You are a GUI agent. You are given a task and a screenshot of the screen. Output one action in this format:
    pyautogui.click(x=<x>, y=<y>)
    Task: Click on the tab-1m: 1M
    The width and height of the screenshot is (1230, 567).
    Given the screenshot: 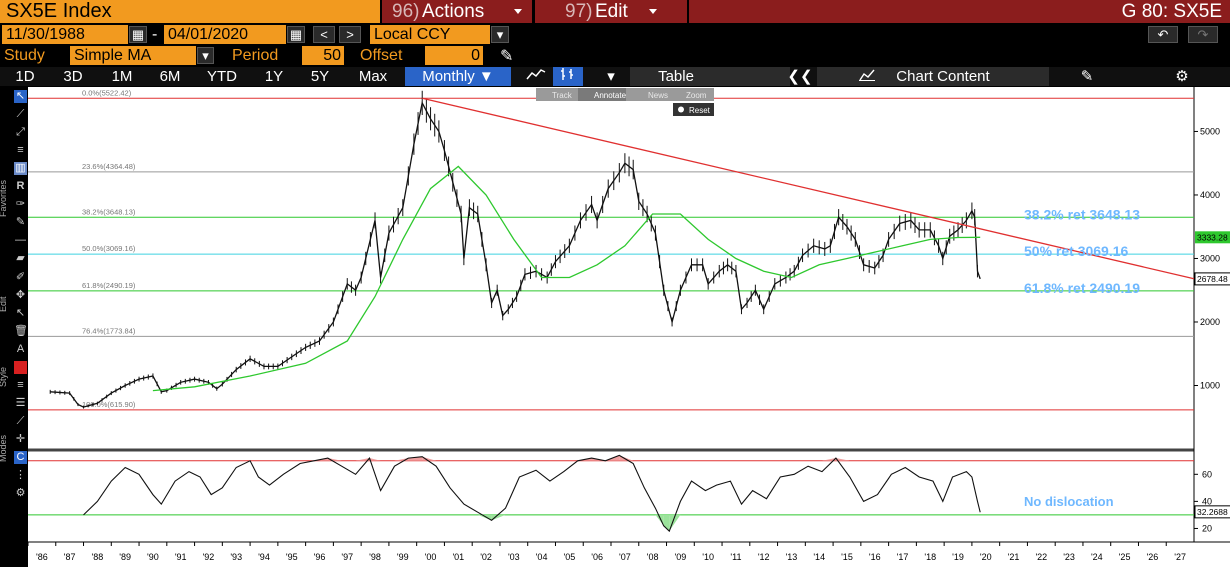 What is the action you would take?
    pyautogui.click(x=122, y=76)
    